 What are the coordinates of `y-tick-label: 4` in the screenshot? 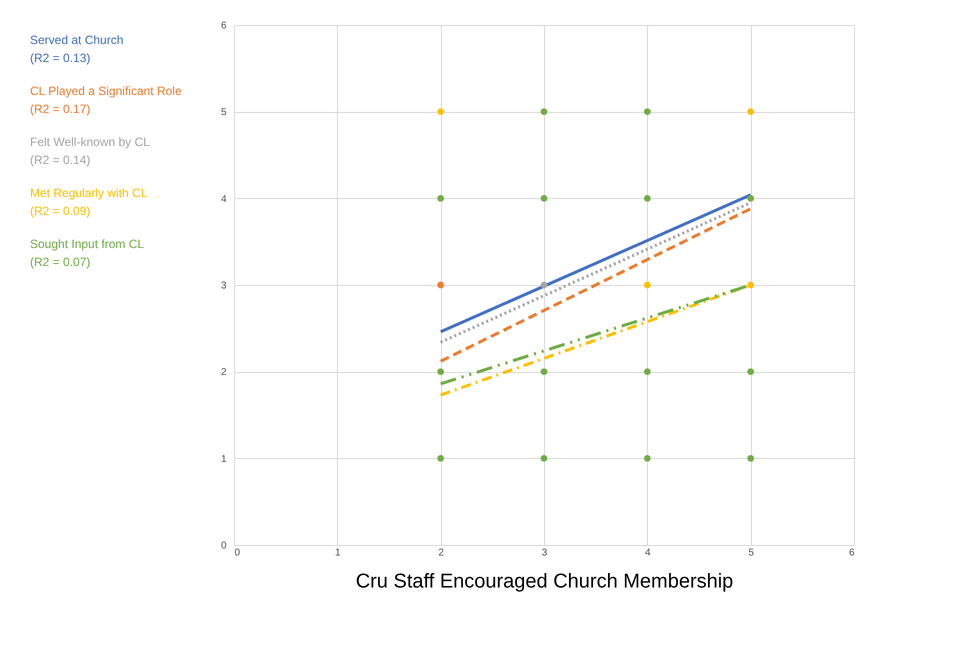 It's located at (223, 199).